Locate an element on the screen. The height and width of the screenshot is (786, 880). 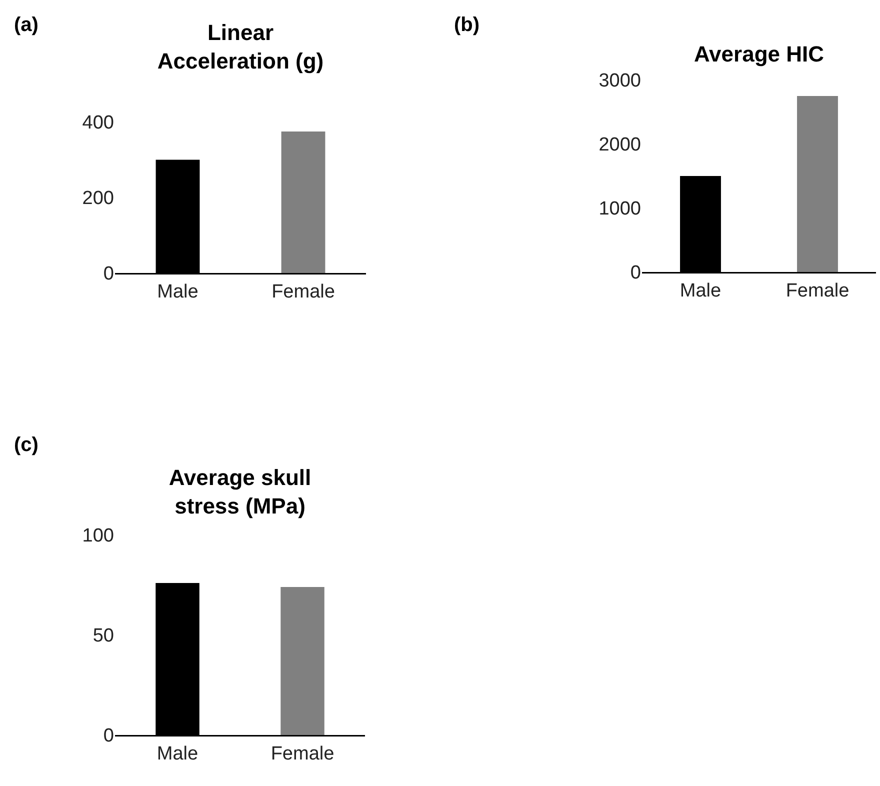
chart-title: Average HIC is located at coordinates (759, 53).